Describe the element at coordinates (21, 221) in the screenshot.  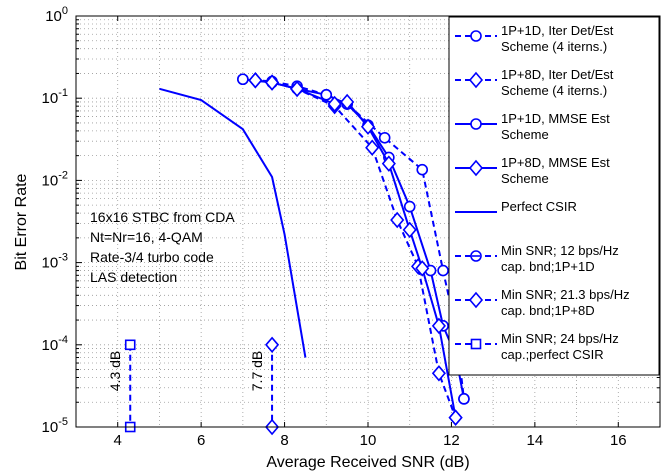
I see `y-axis-label: Bit Error Rate` at that location.